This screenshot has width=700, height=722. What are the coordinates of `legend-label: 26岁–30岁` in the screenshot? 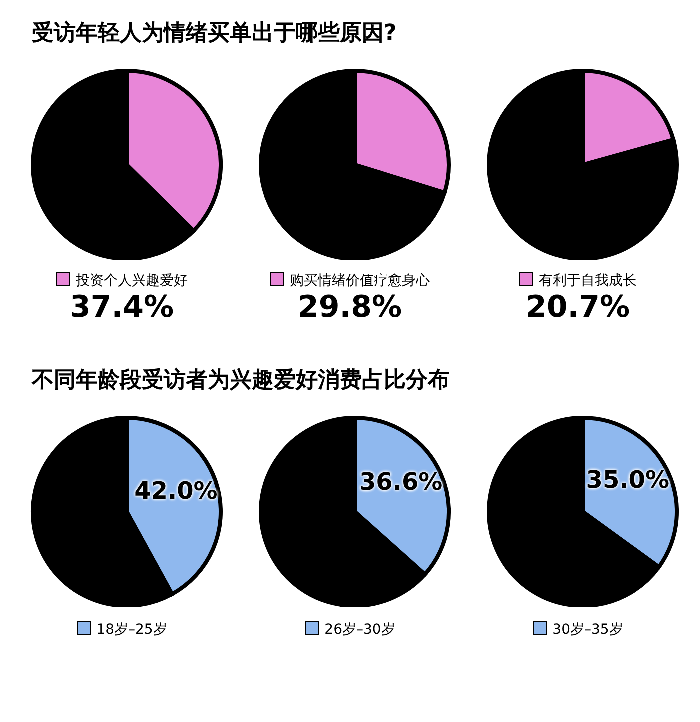 It's located at (360, 630).